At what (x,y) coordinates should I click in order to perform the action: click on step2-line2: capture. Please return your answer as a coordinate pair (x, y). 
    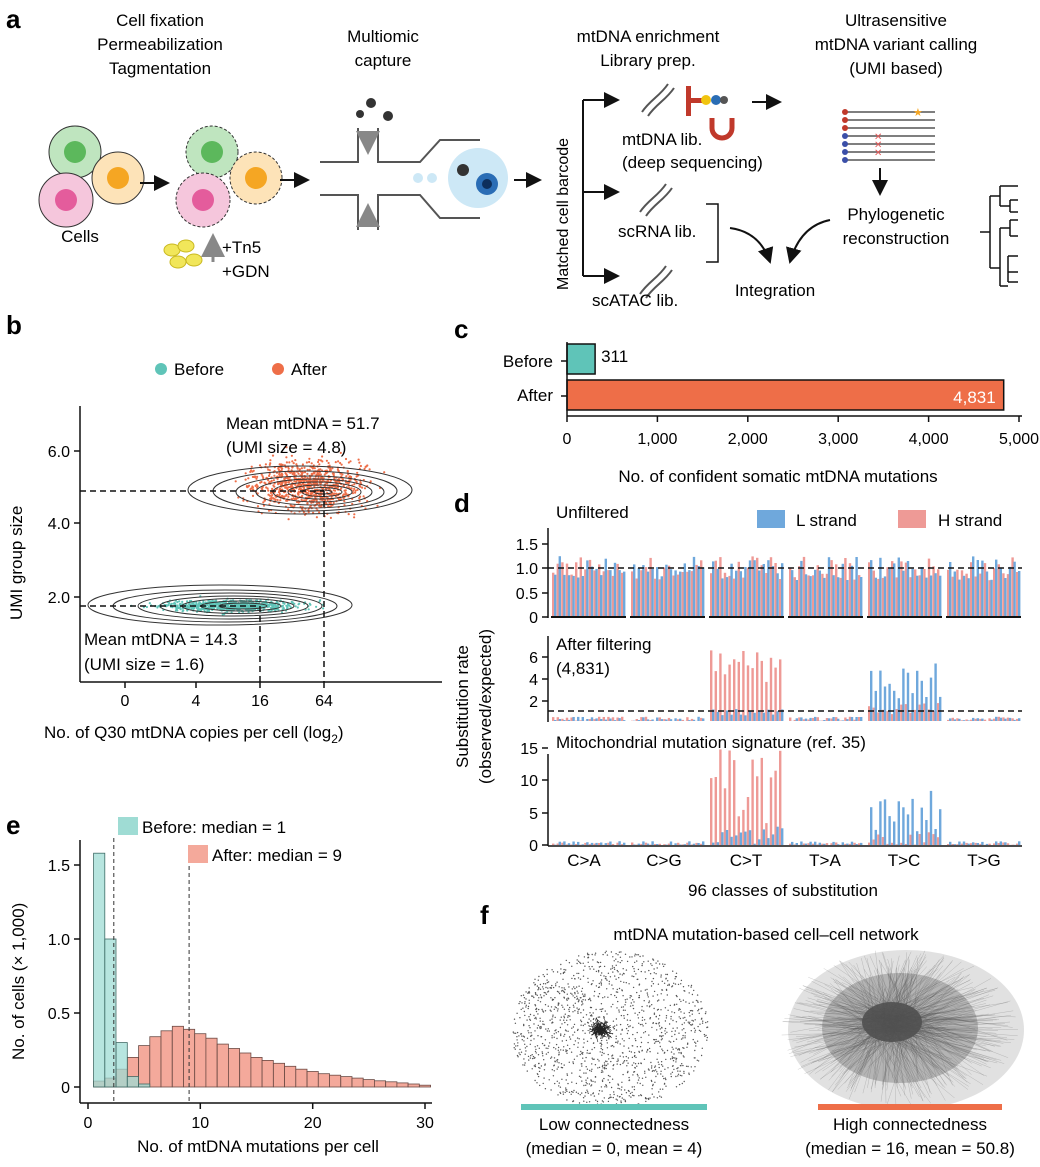
    Looking at the image, I should click on (383, 60).